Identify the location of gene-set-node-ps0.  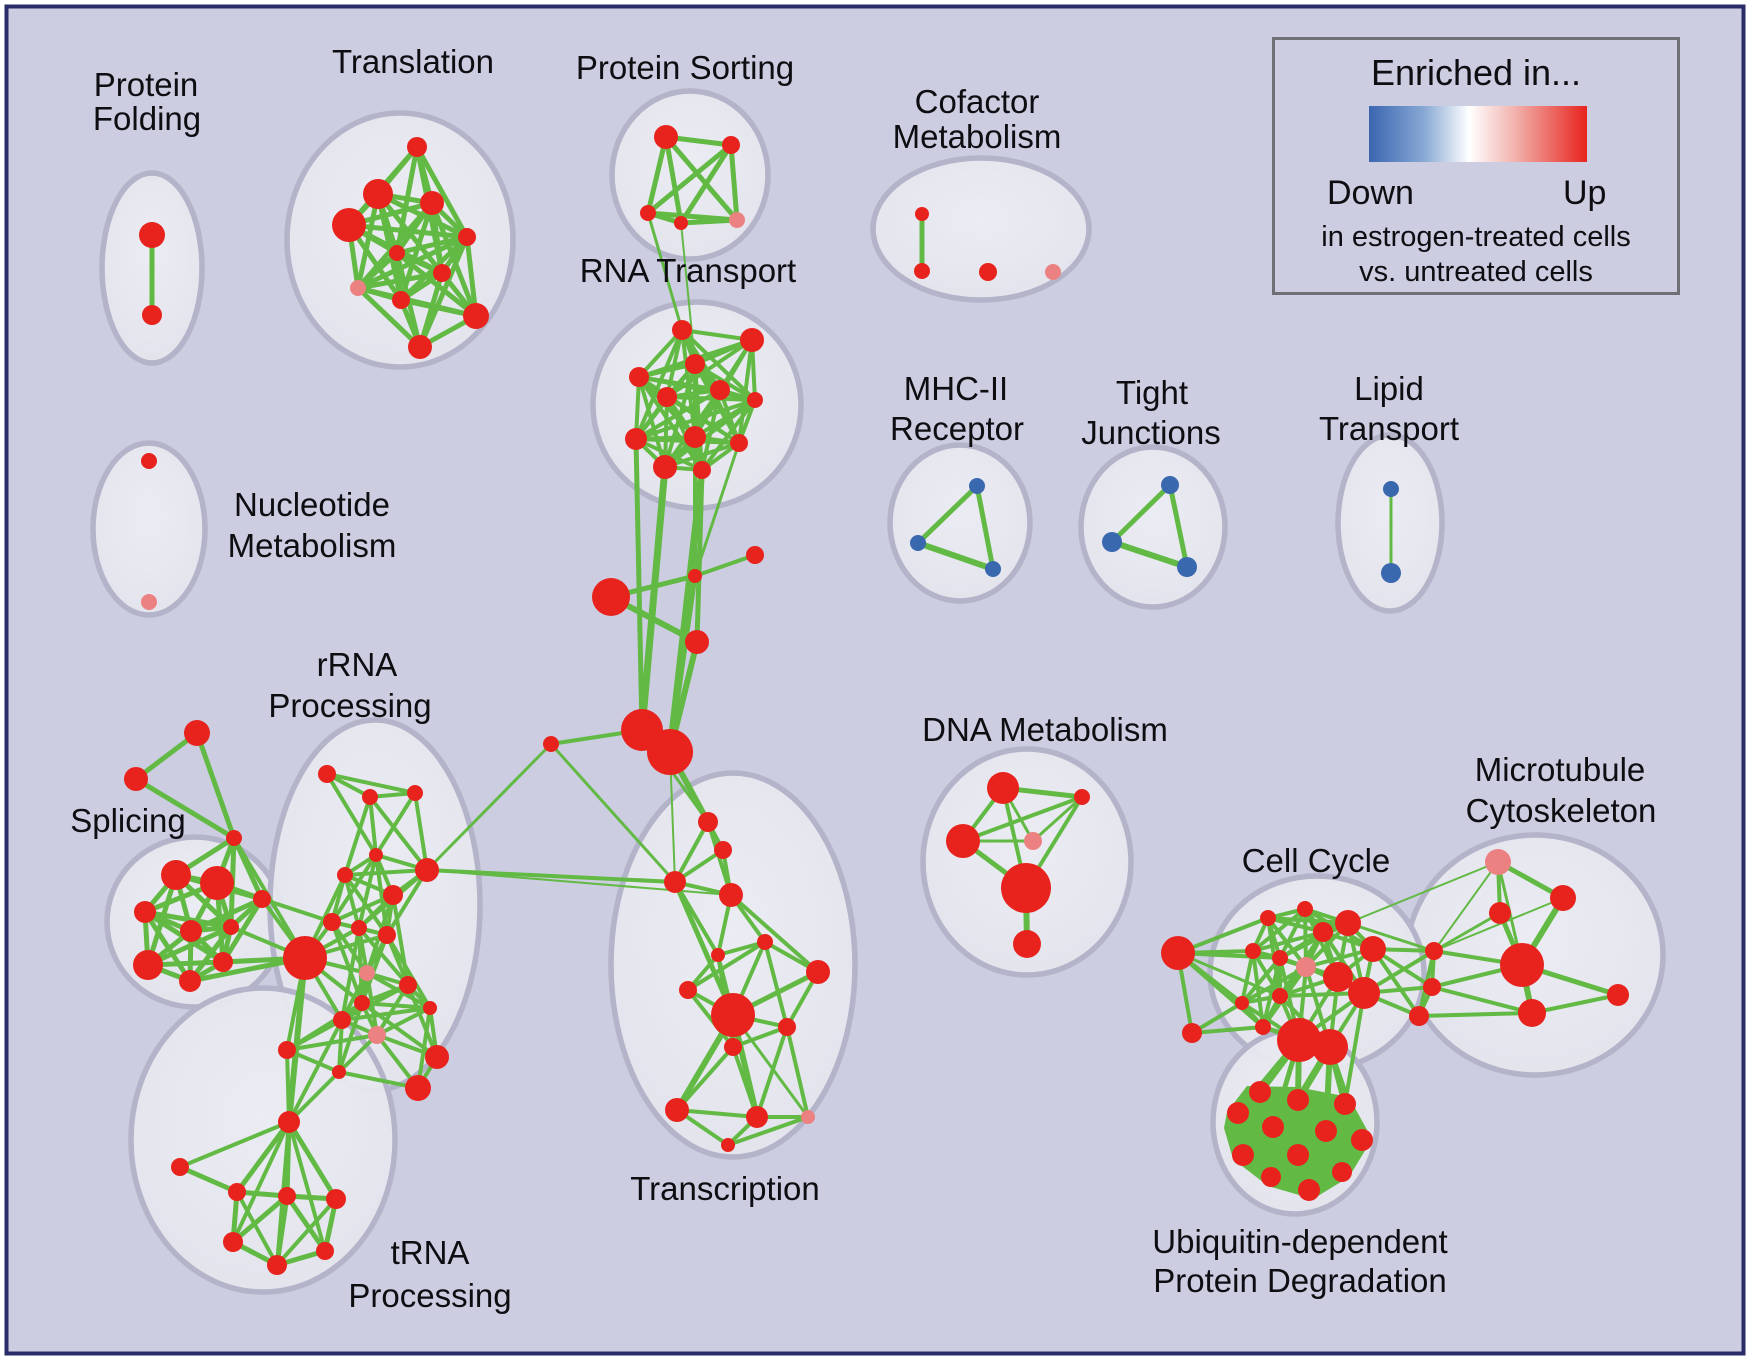
(666, 137).